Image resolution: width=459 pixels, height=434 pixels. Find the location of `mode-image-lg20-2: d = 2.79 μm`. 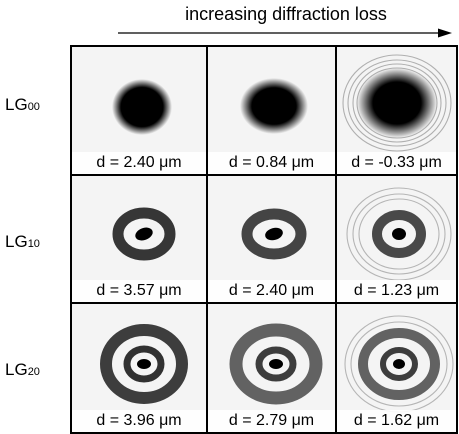

mode-image-lg20-2: d = 2.79 μm is located at coordinates (271, 368).